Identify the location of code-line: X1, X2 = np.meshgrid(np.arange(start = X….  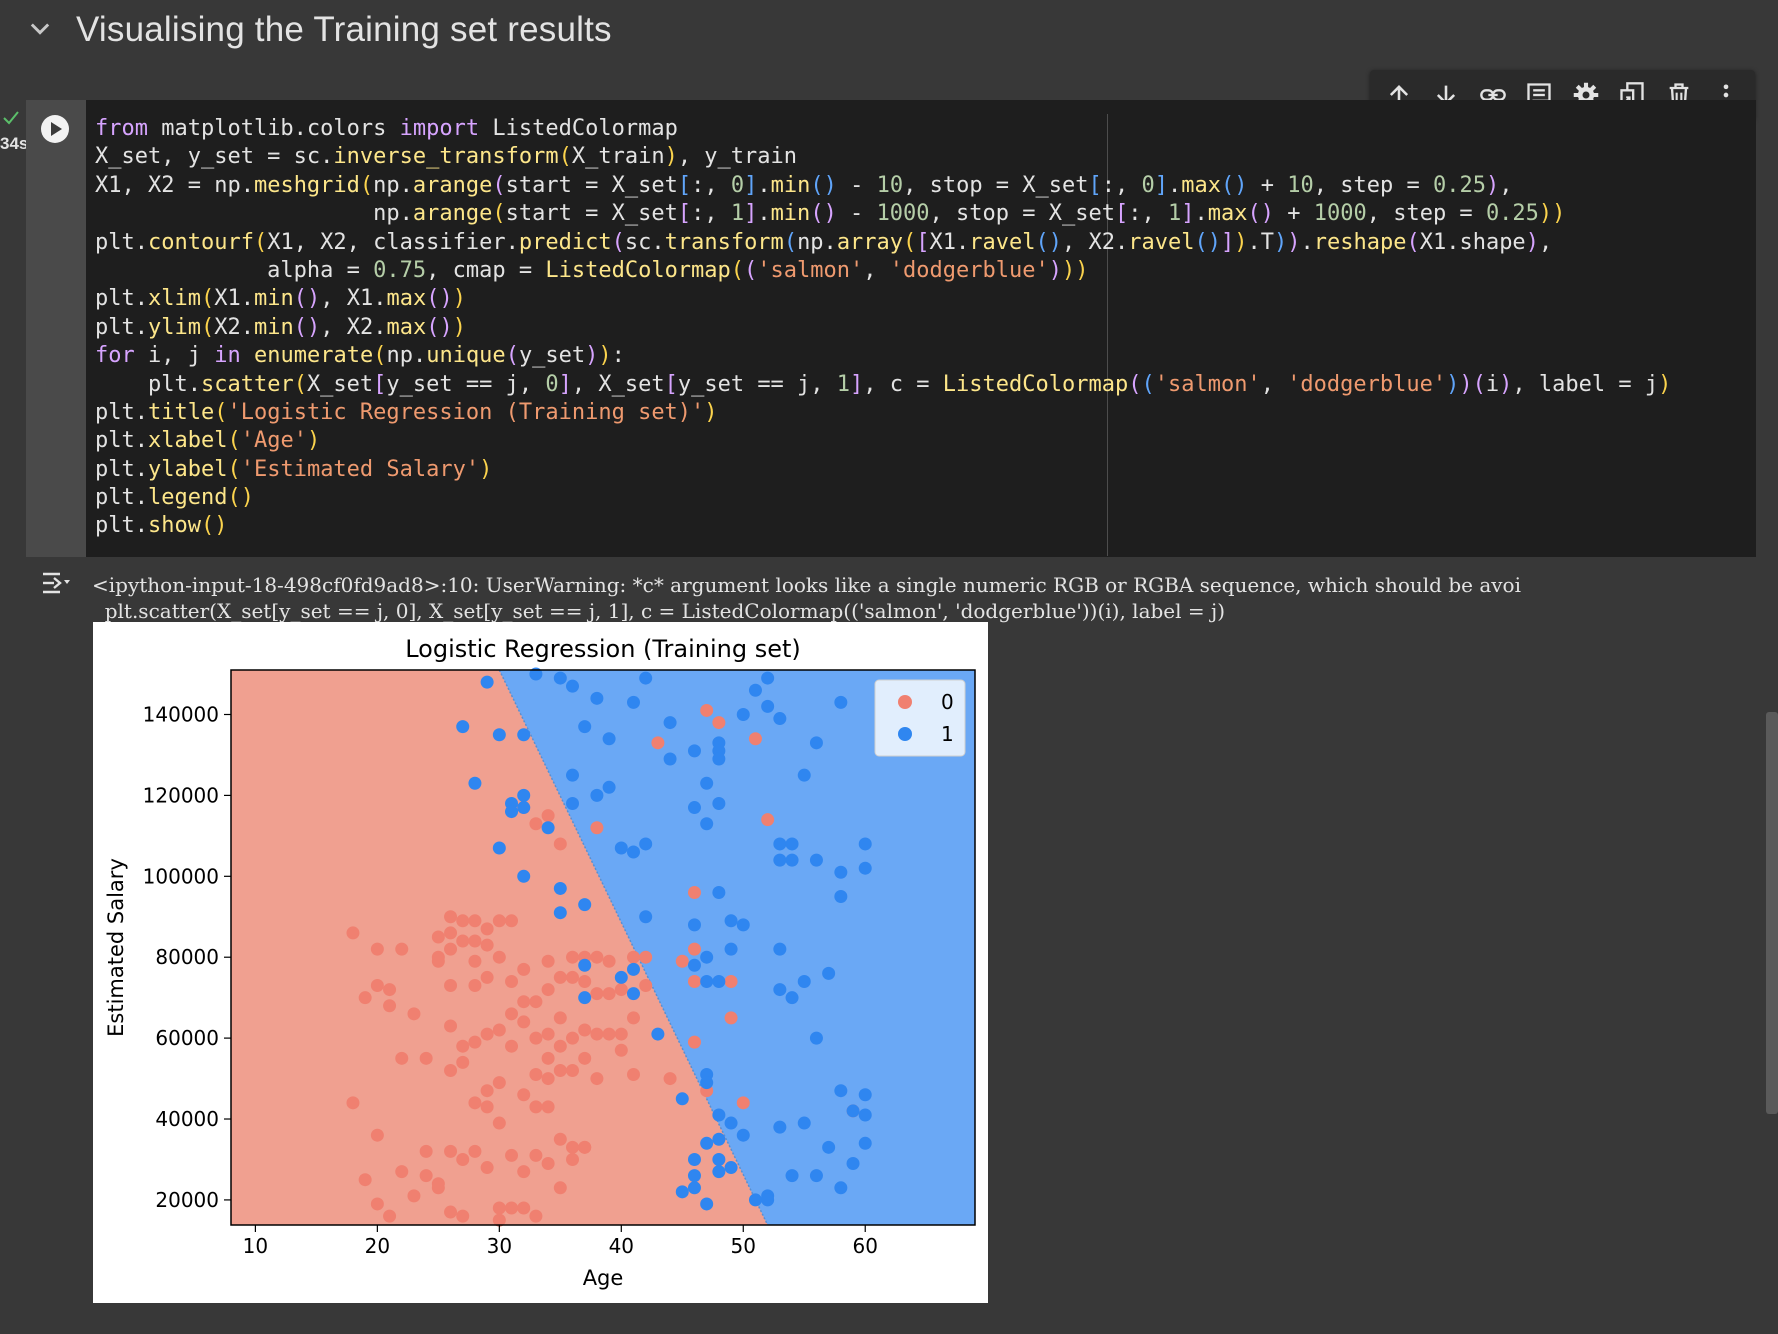
(804, 185).